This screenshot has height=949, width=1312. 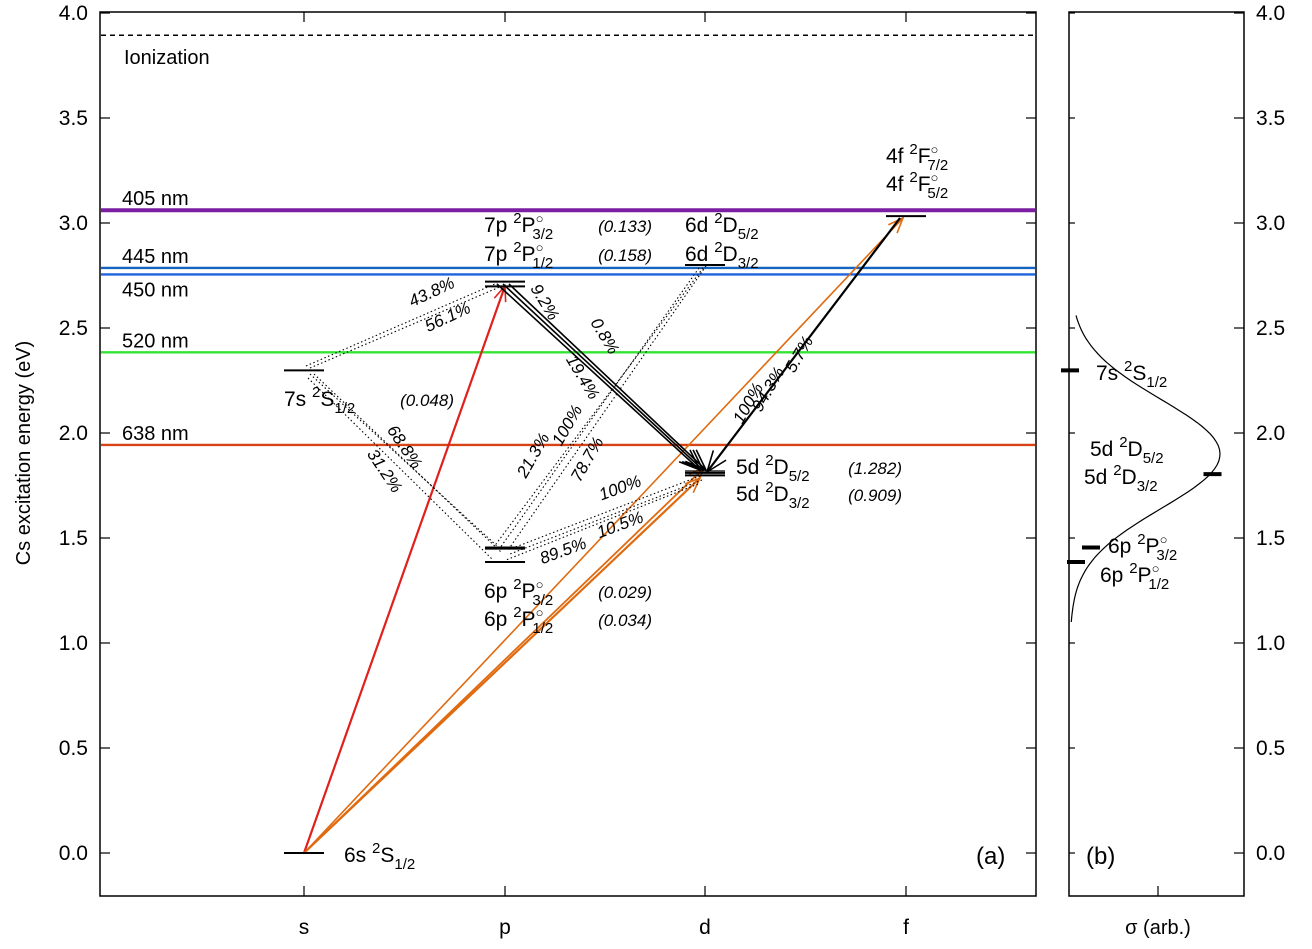 I want to click on decay-percent-label: 89.5%, so click(x=563, y=551).